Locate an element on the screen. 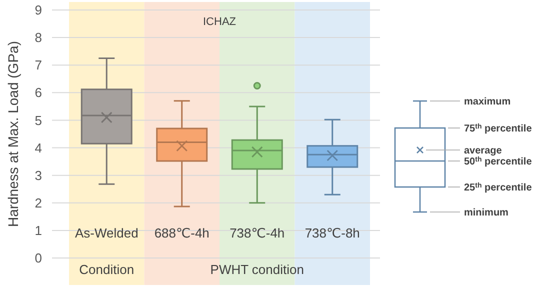  text: maximum is located at coordinates (487, 102).